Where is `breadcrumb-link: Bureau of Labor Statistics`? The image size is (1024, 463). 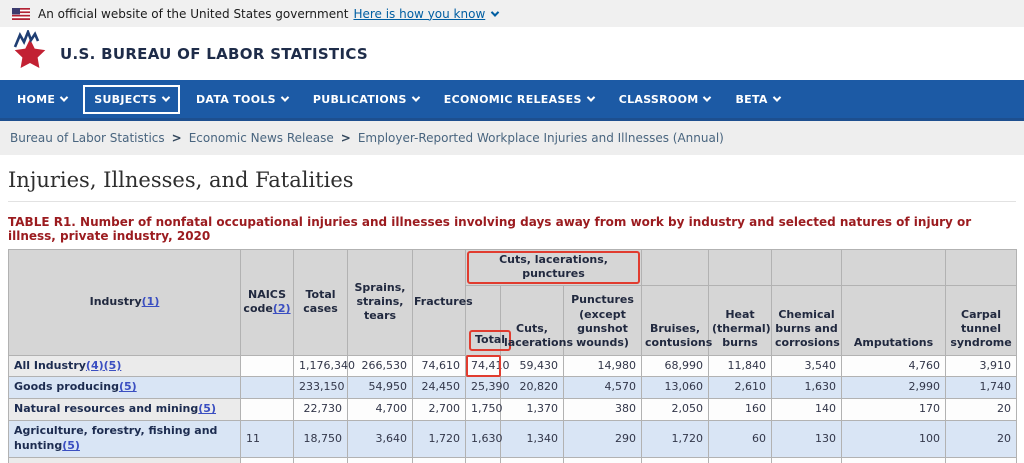
breadcrumb-link: Bureau of Labor Statistics is located at coordinates (87, 138).